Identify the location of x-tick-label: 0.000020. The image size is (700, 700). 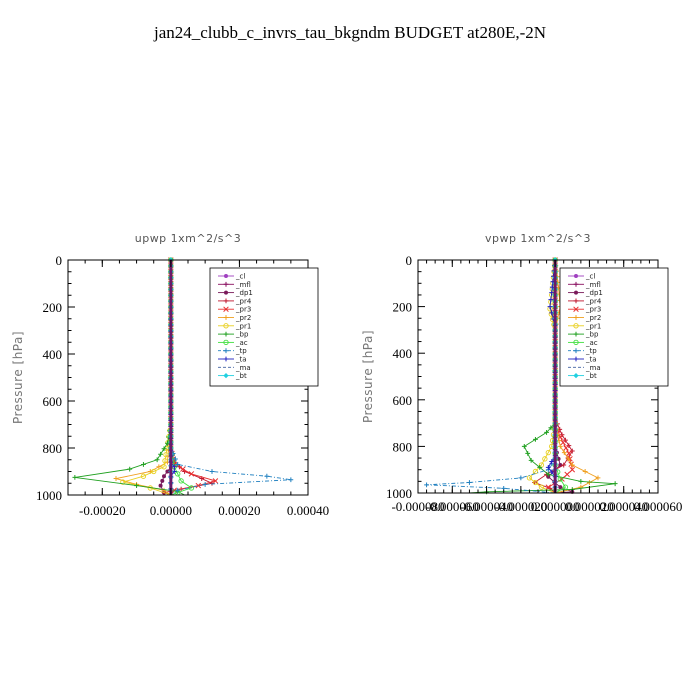
(589, 506).